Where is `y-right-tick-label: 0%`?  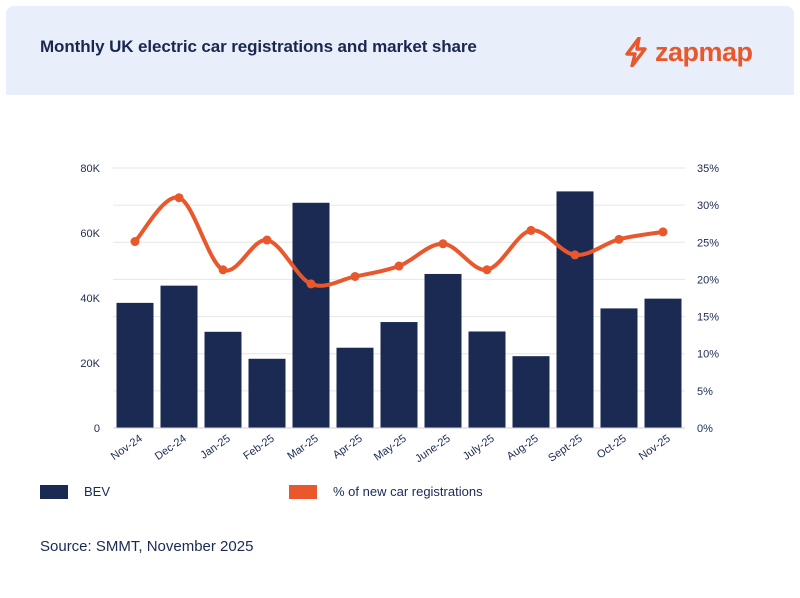
y-right-tick-label: 0% is located at coordinates (705, 429).